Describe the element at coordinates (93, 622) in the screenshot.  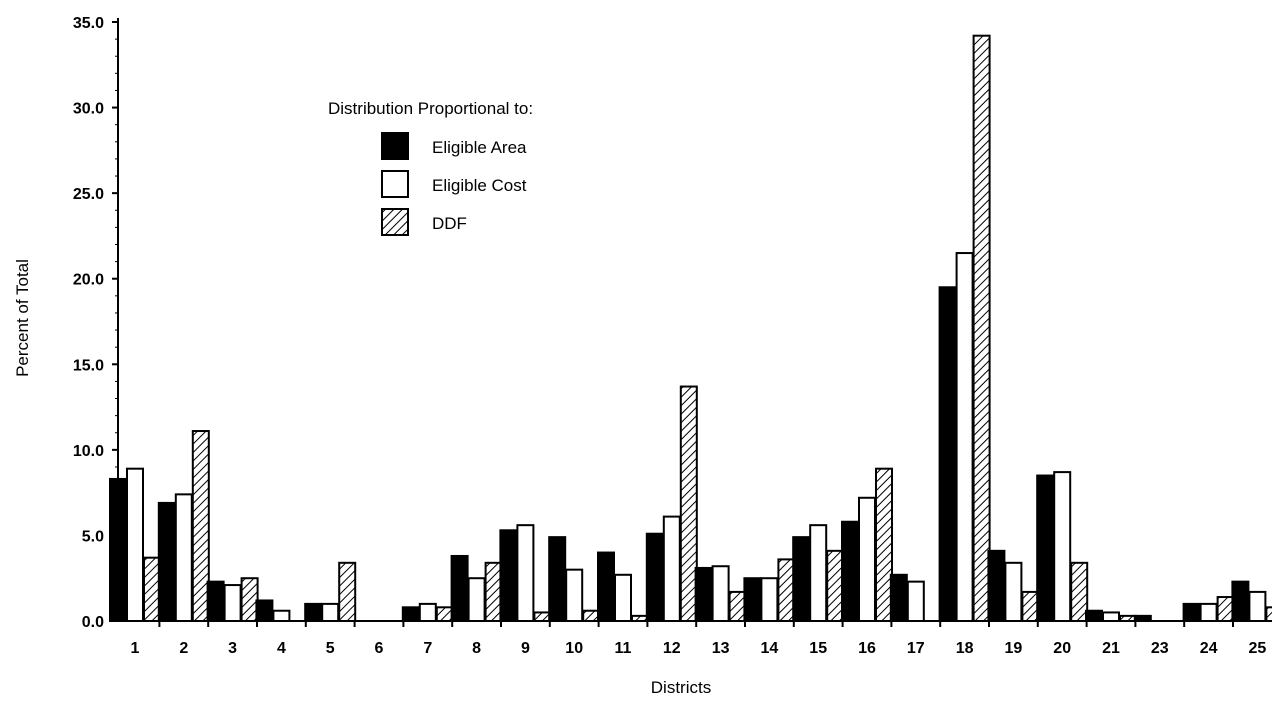
I see `y-tick-label: 0.0` at that location.